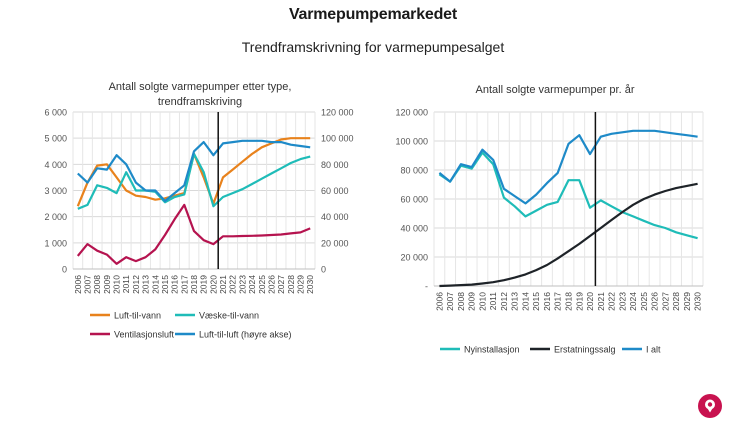 The height and width of the screenshot is (424, 746). I want to click on legend-label: Nyinstallasjon, so click(492, 350).